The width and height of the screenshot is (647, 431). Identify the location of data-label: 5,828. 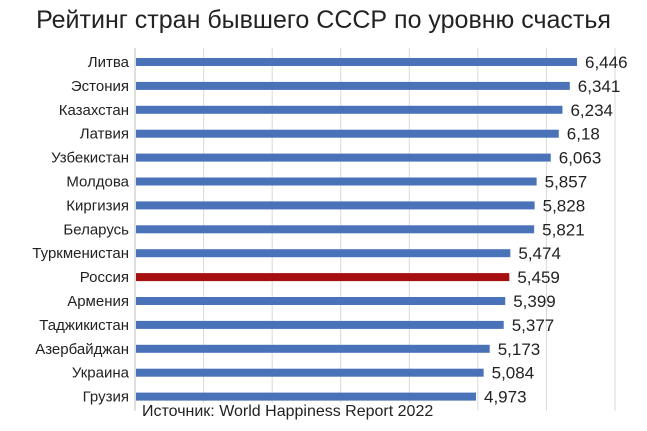
(564, 205).